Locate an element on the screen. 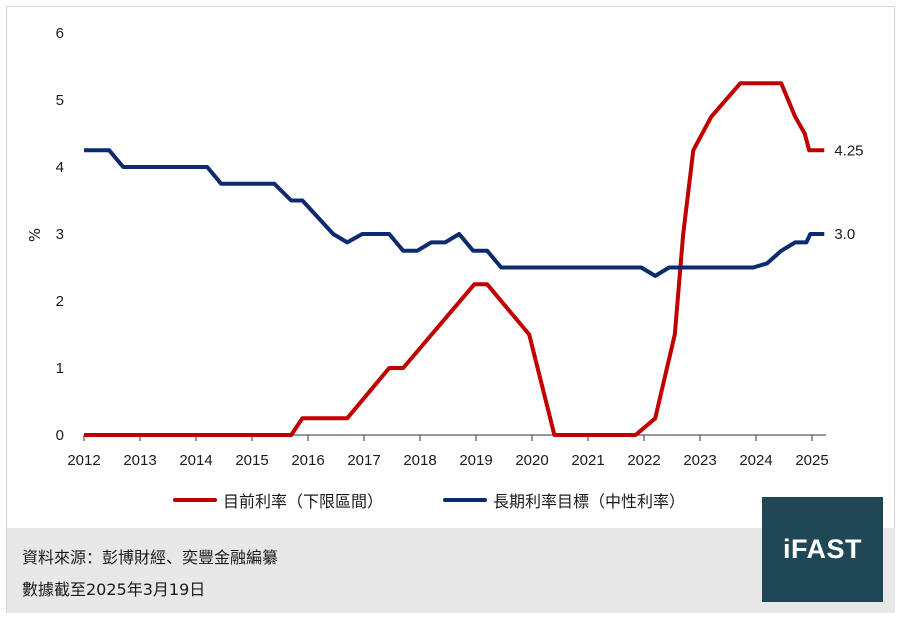  x-tick-label: 2022 is located at coordinates (643, 460).